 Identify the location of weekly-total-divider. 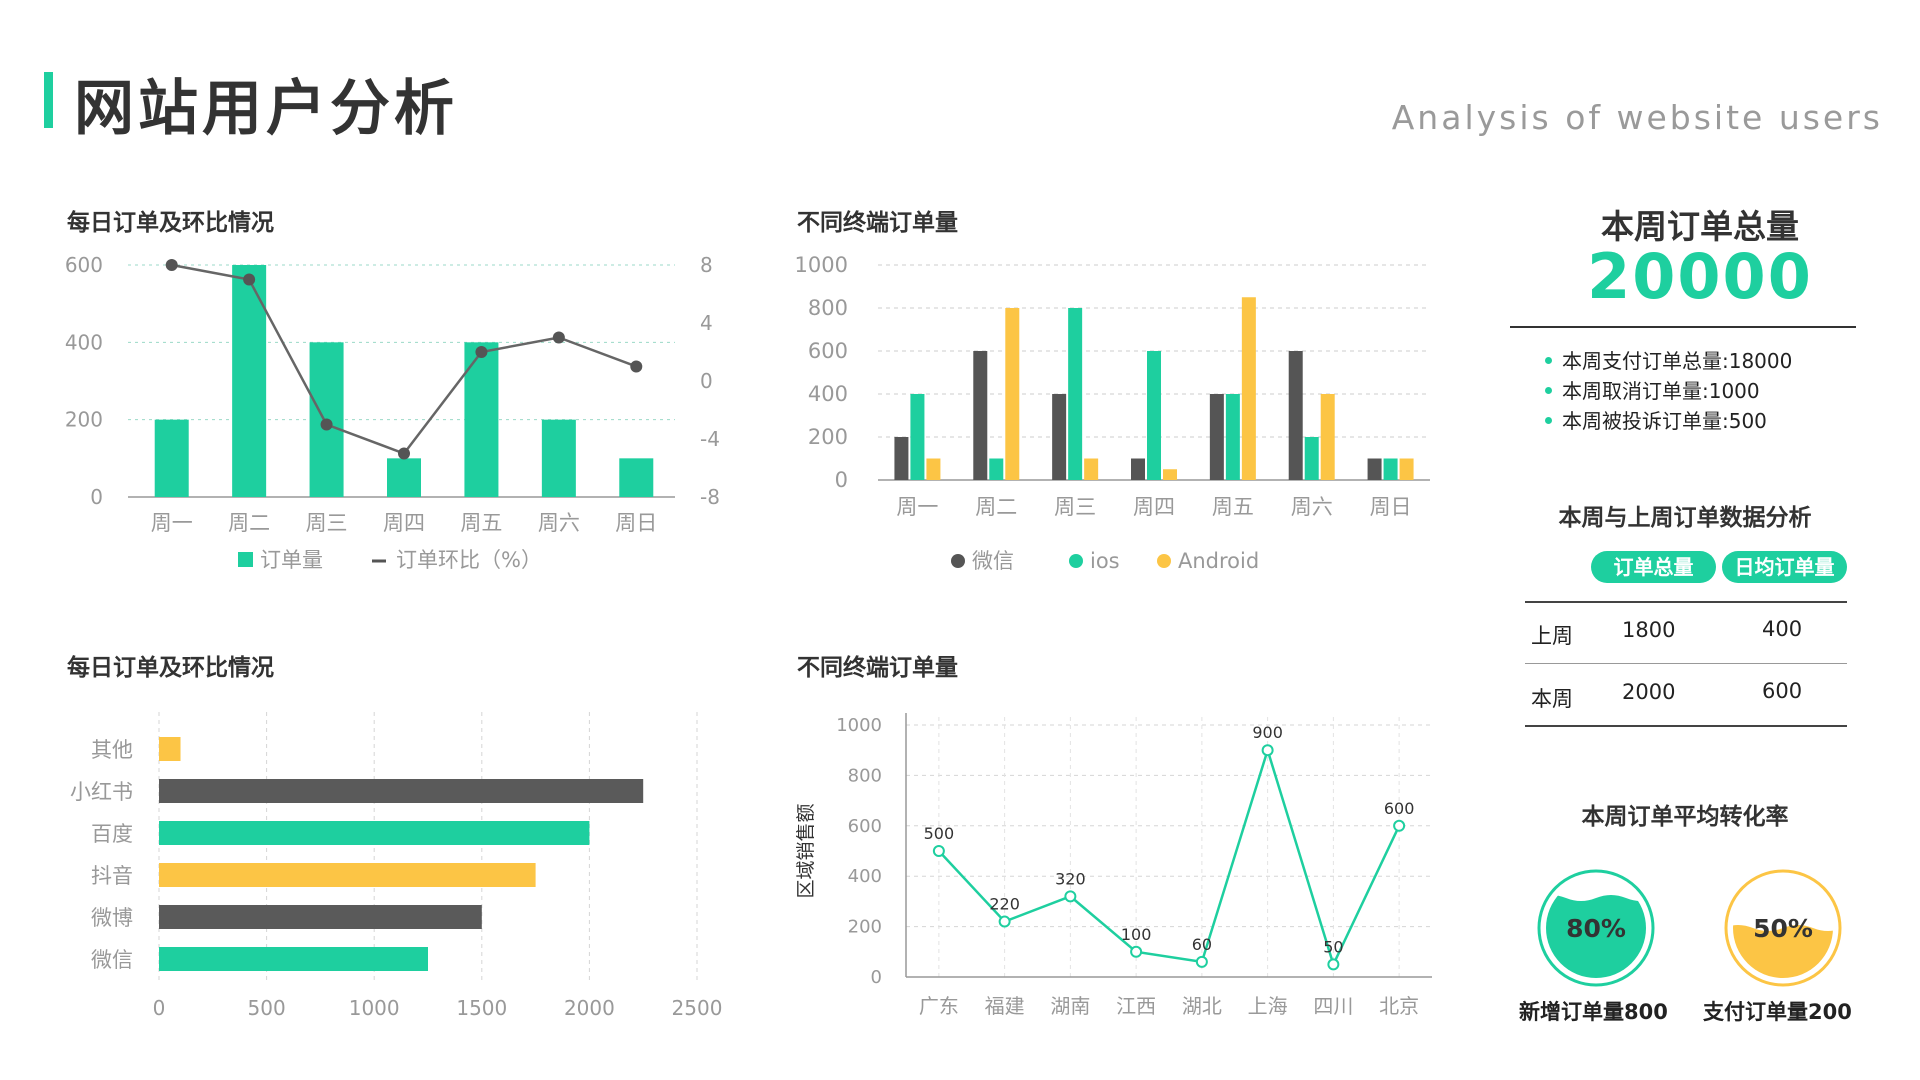
(1683, 327).